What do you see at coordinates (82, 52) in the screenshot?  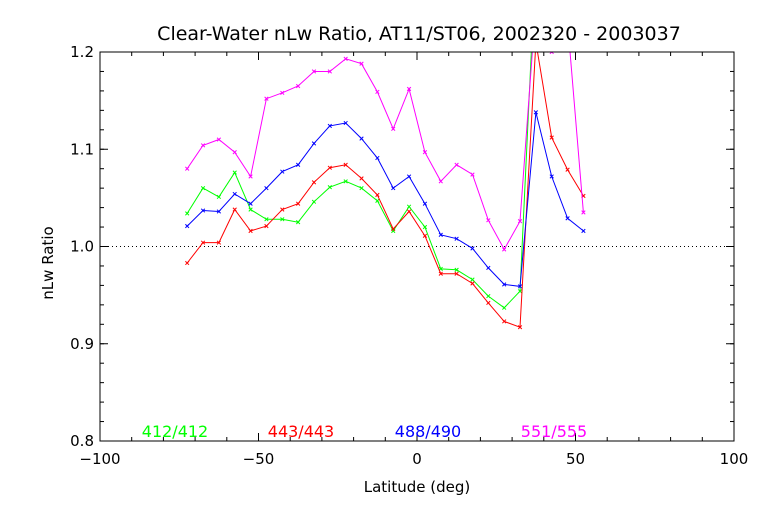 I see `y-tick-label: 1.2` at bounding box center [82, 52].